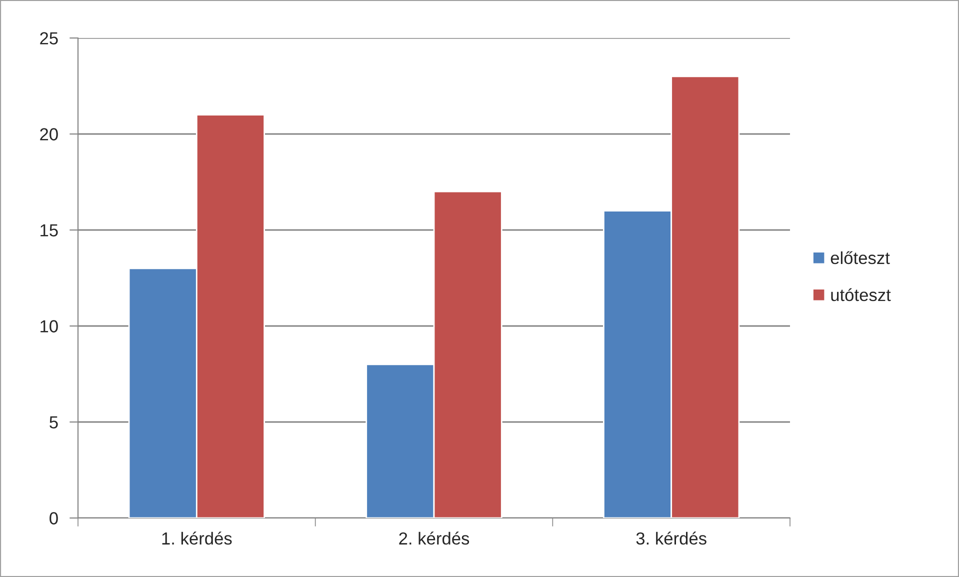 Image resolution: width=959 pixels, height=577 pixels. Describe the element at coordinates (54, 518) in the screenshot. I see `y-tick-label: 0` at that location.